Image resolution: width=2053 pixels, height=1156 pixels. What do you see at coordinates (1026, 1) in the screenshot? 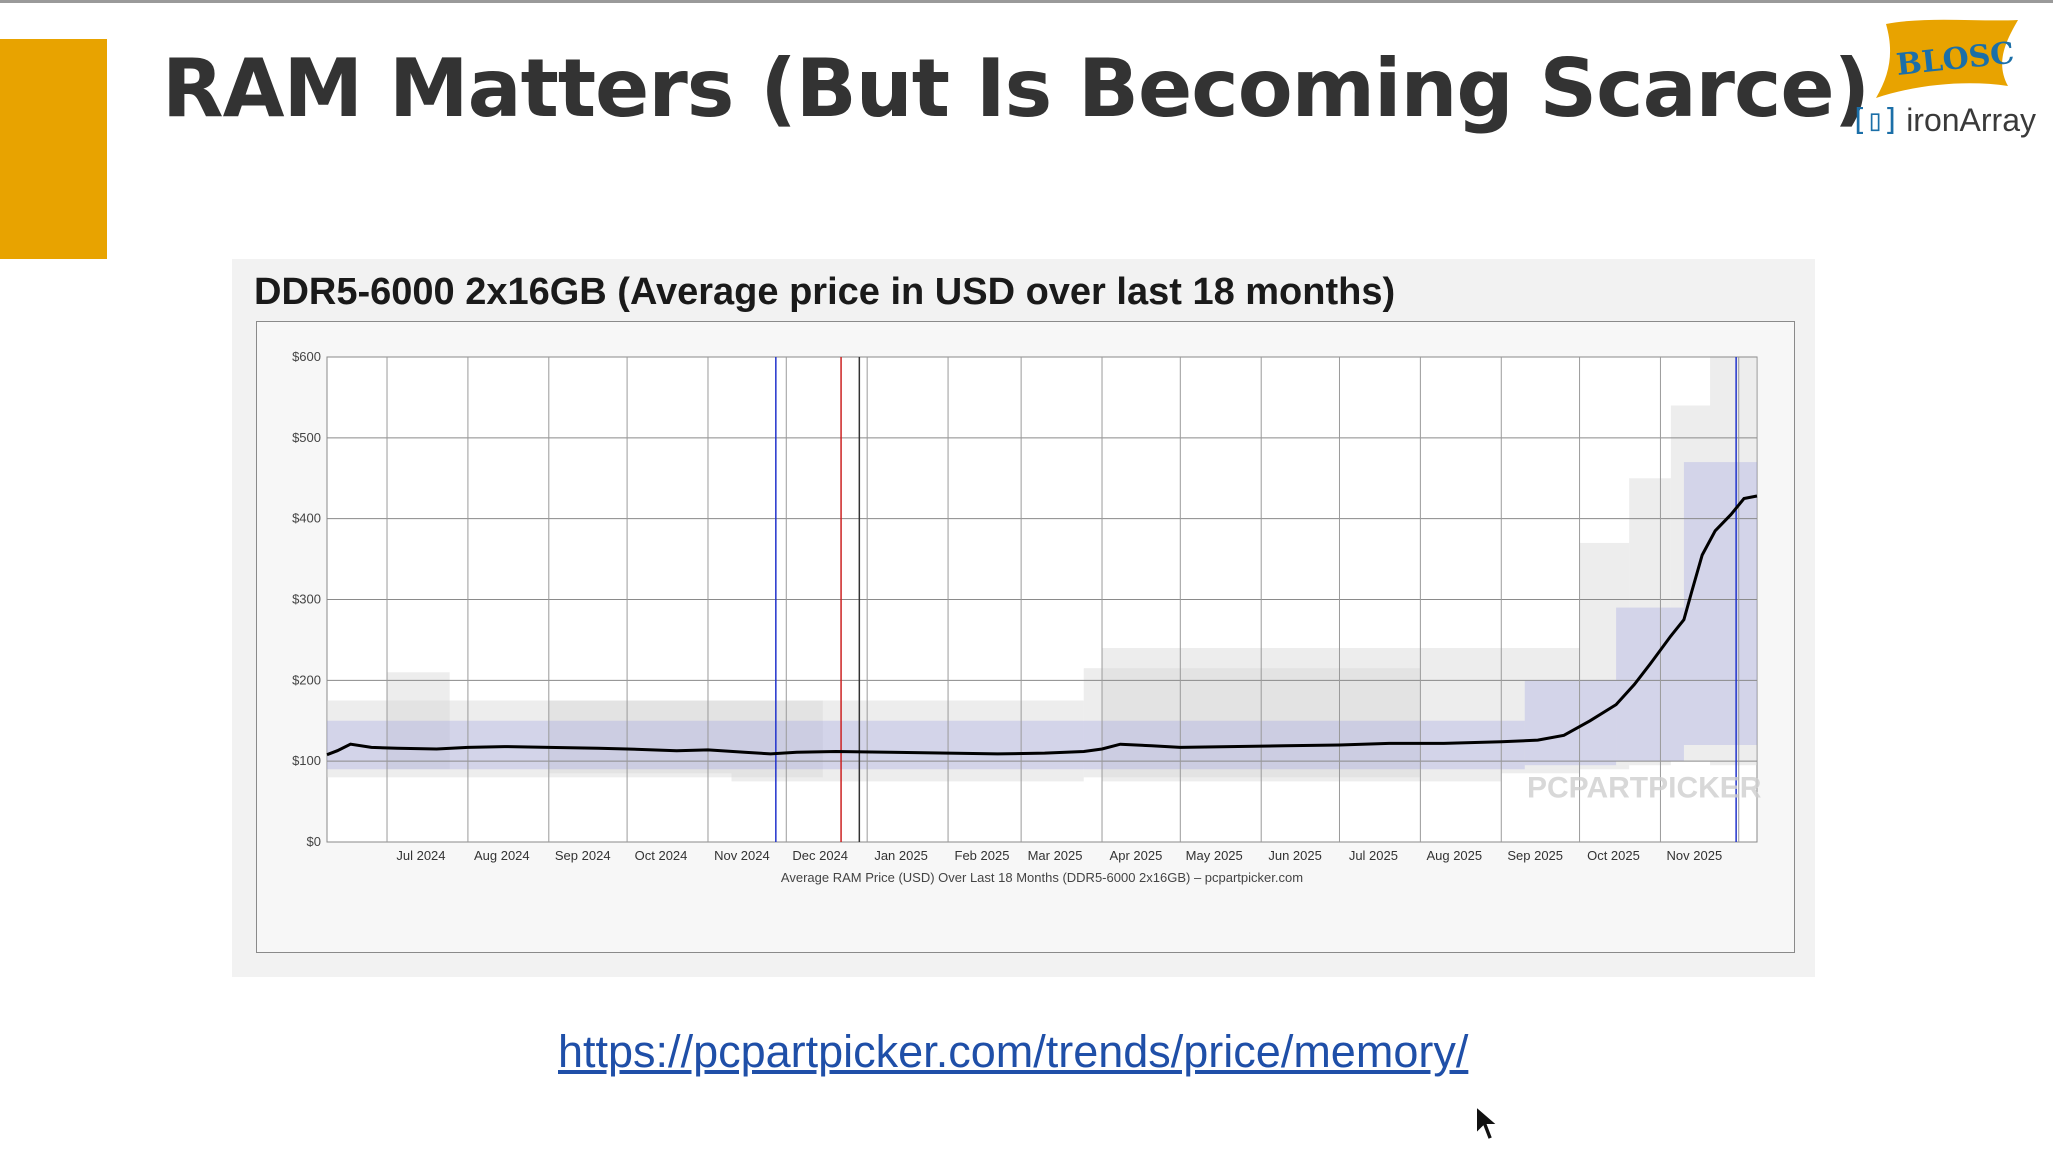
I see `slide-top-border` at bounding box center [1026, 1].